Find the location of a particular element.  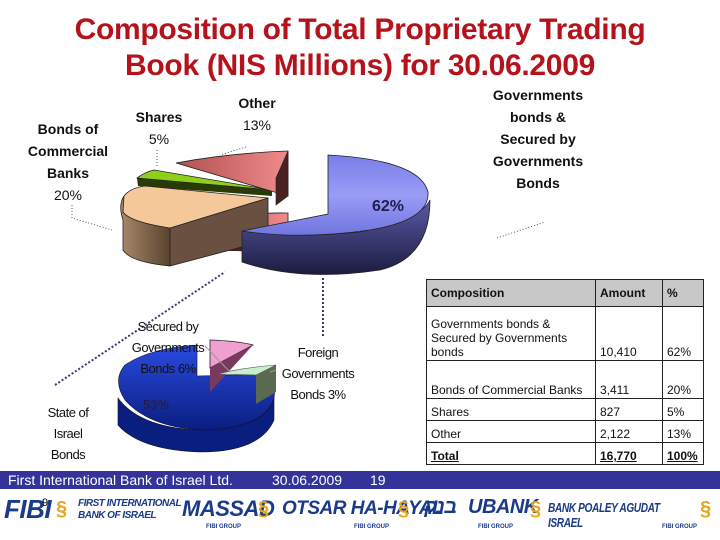

label-banks-pct: 20% is located at coordinates (68, 195).